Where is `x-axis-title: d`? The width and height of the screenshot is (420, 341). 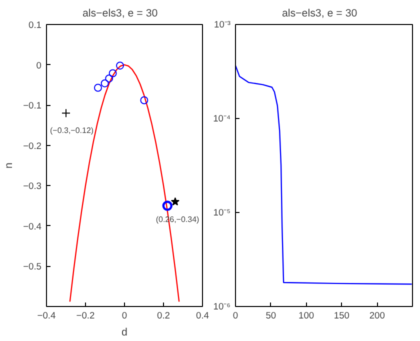 x-axis-title: d is located at coordinates (125, 332).